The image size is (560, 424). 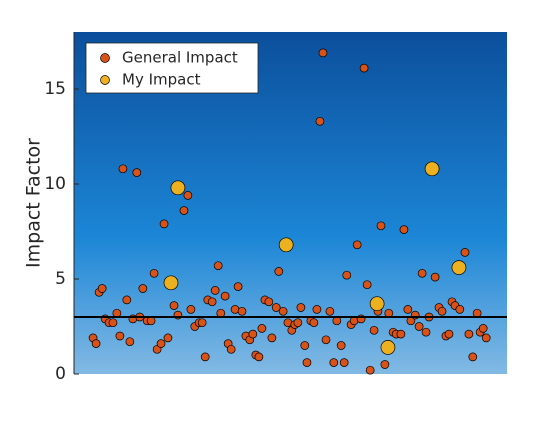 What do you see at coordinates (60, 279) in the screenshot?
I see `y-tick-label: 5` at bounding box center [60, 279].